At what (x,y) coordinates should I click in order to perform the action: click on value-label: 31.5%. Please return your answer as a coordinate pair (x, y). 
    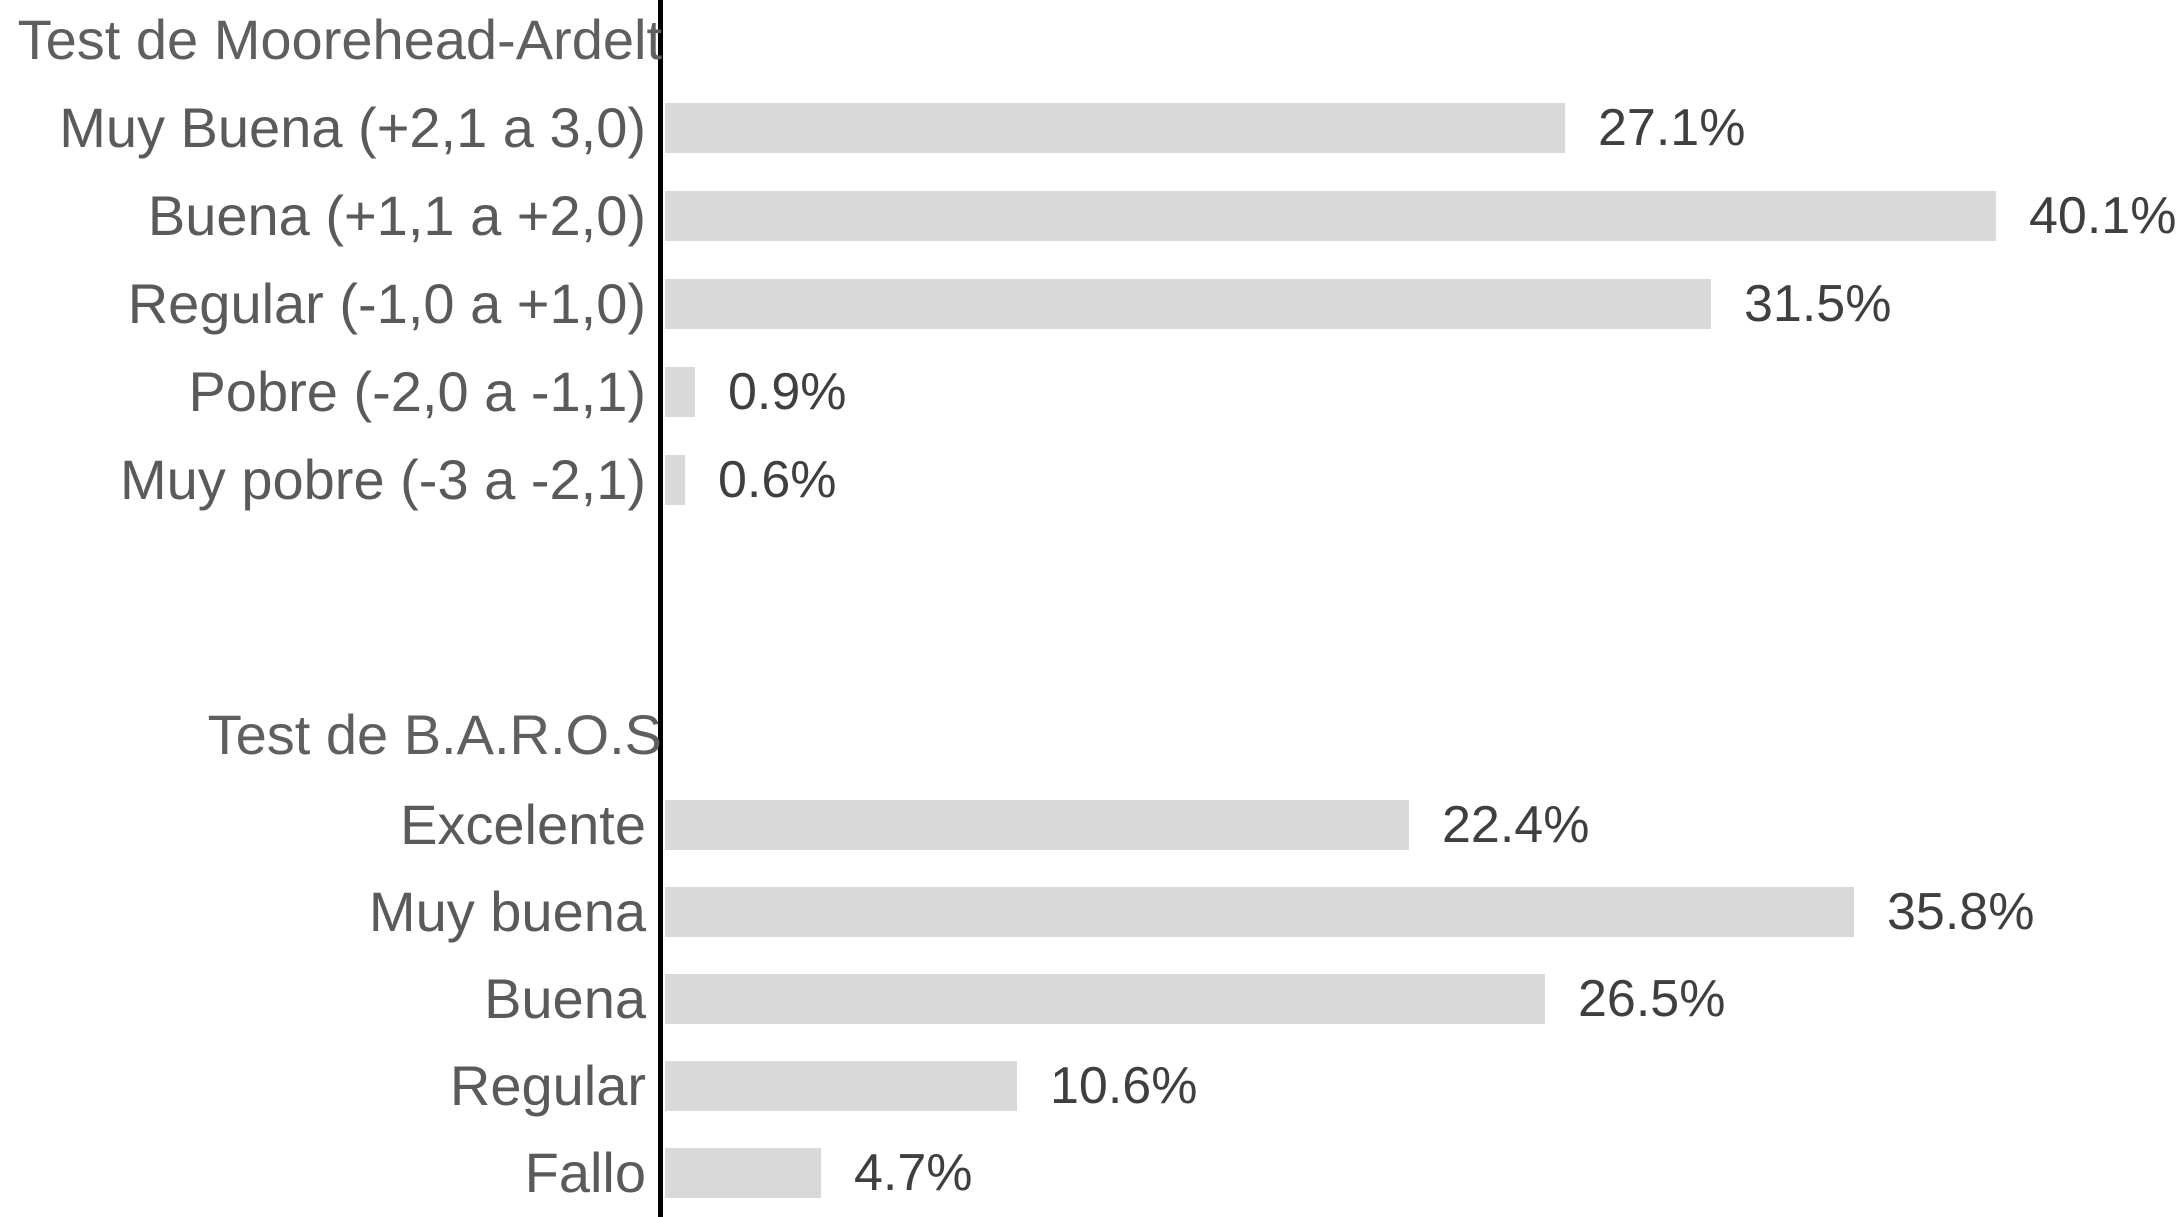
    Looking at the image, I should click on (1818, 304).